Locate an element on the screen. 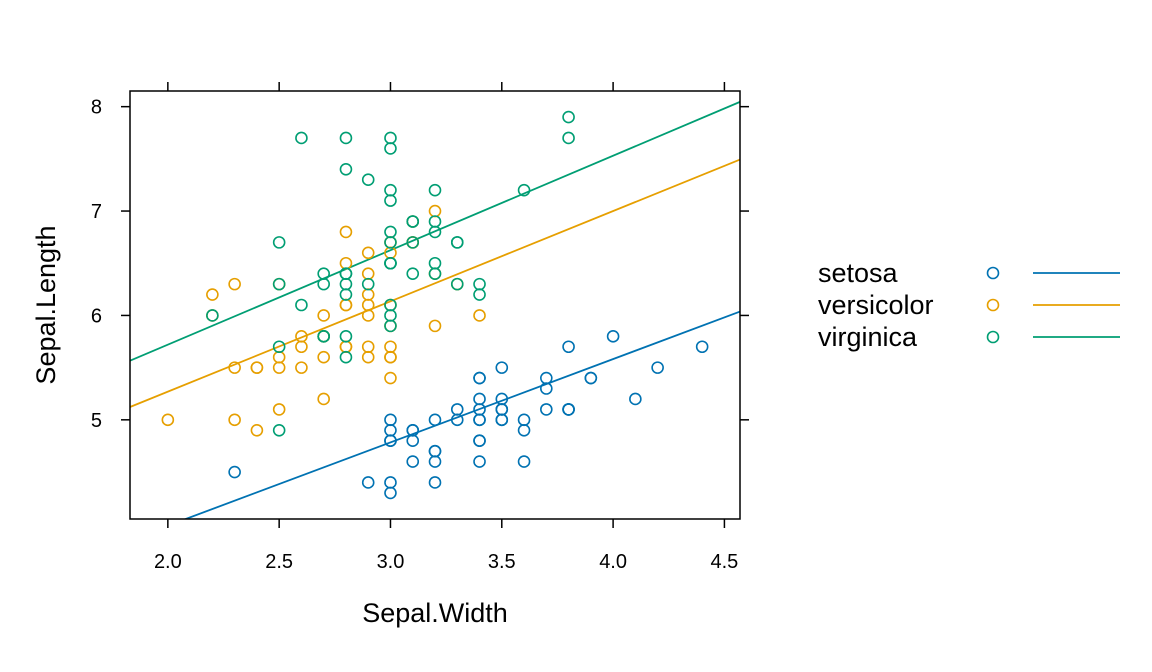 This screenshot has height=672, width=1152. x-tick-label: 3.0 is located at coordinates (391, 562).